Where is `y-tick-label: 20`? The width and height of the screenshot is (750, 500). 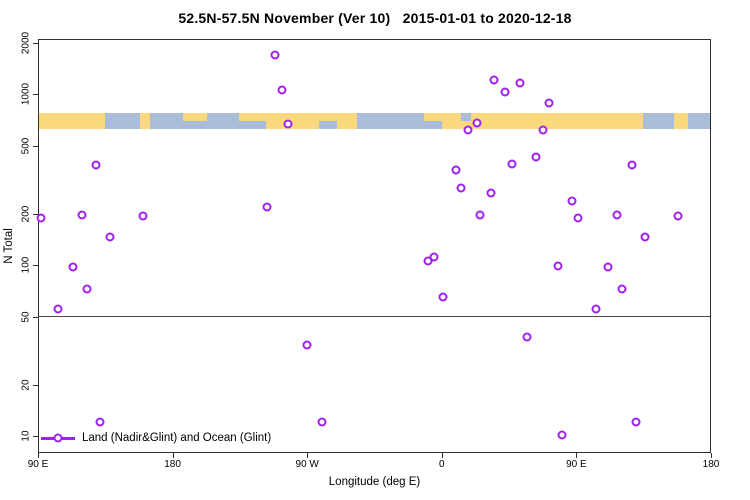 y-tick-label: 20 is located at coordinates (26, 385).